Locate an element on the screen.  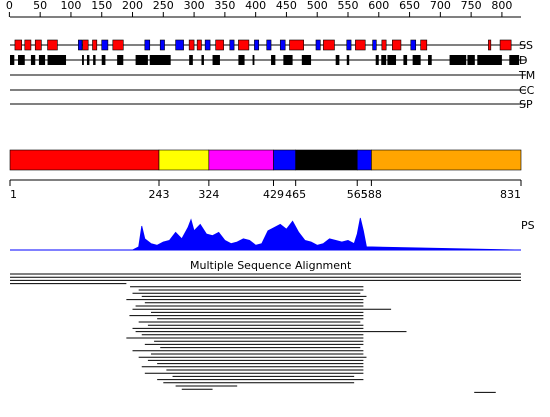
ruler-tick-label: 500 is located at coordinates (317, 6).